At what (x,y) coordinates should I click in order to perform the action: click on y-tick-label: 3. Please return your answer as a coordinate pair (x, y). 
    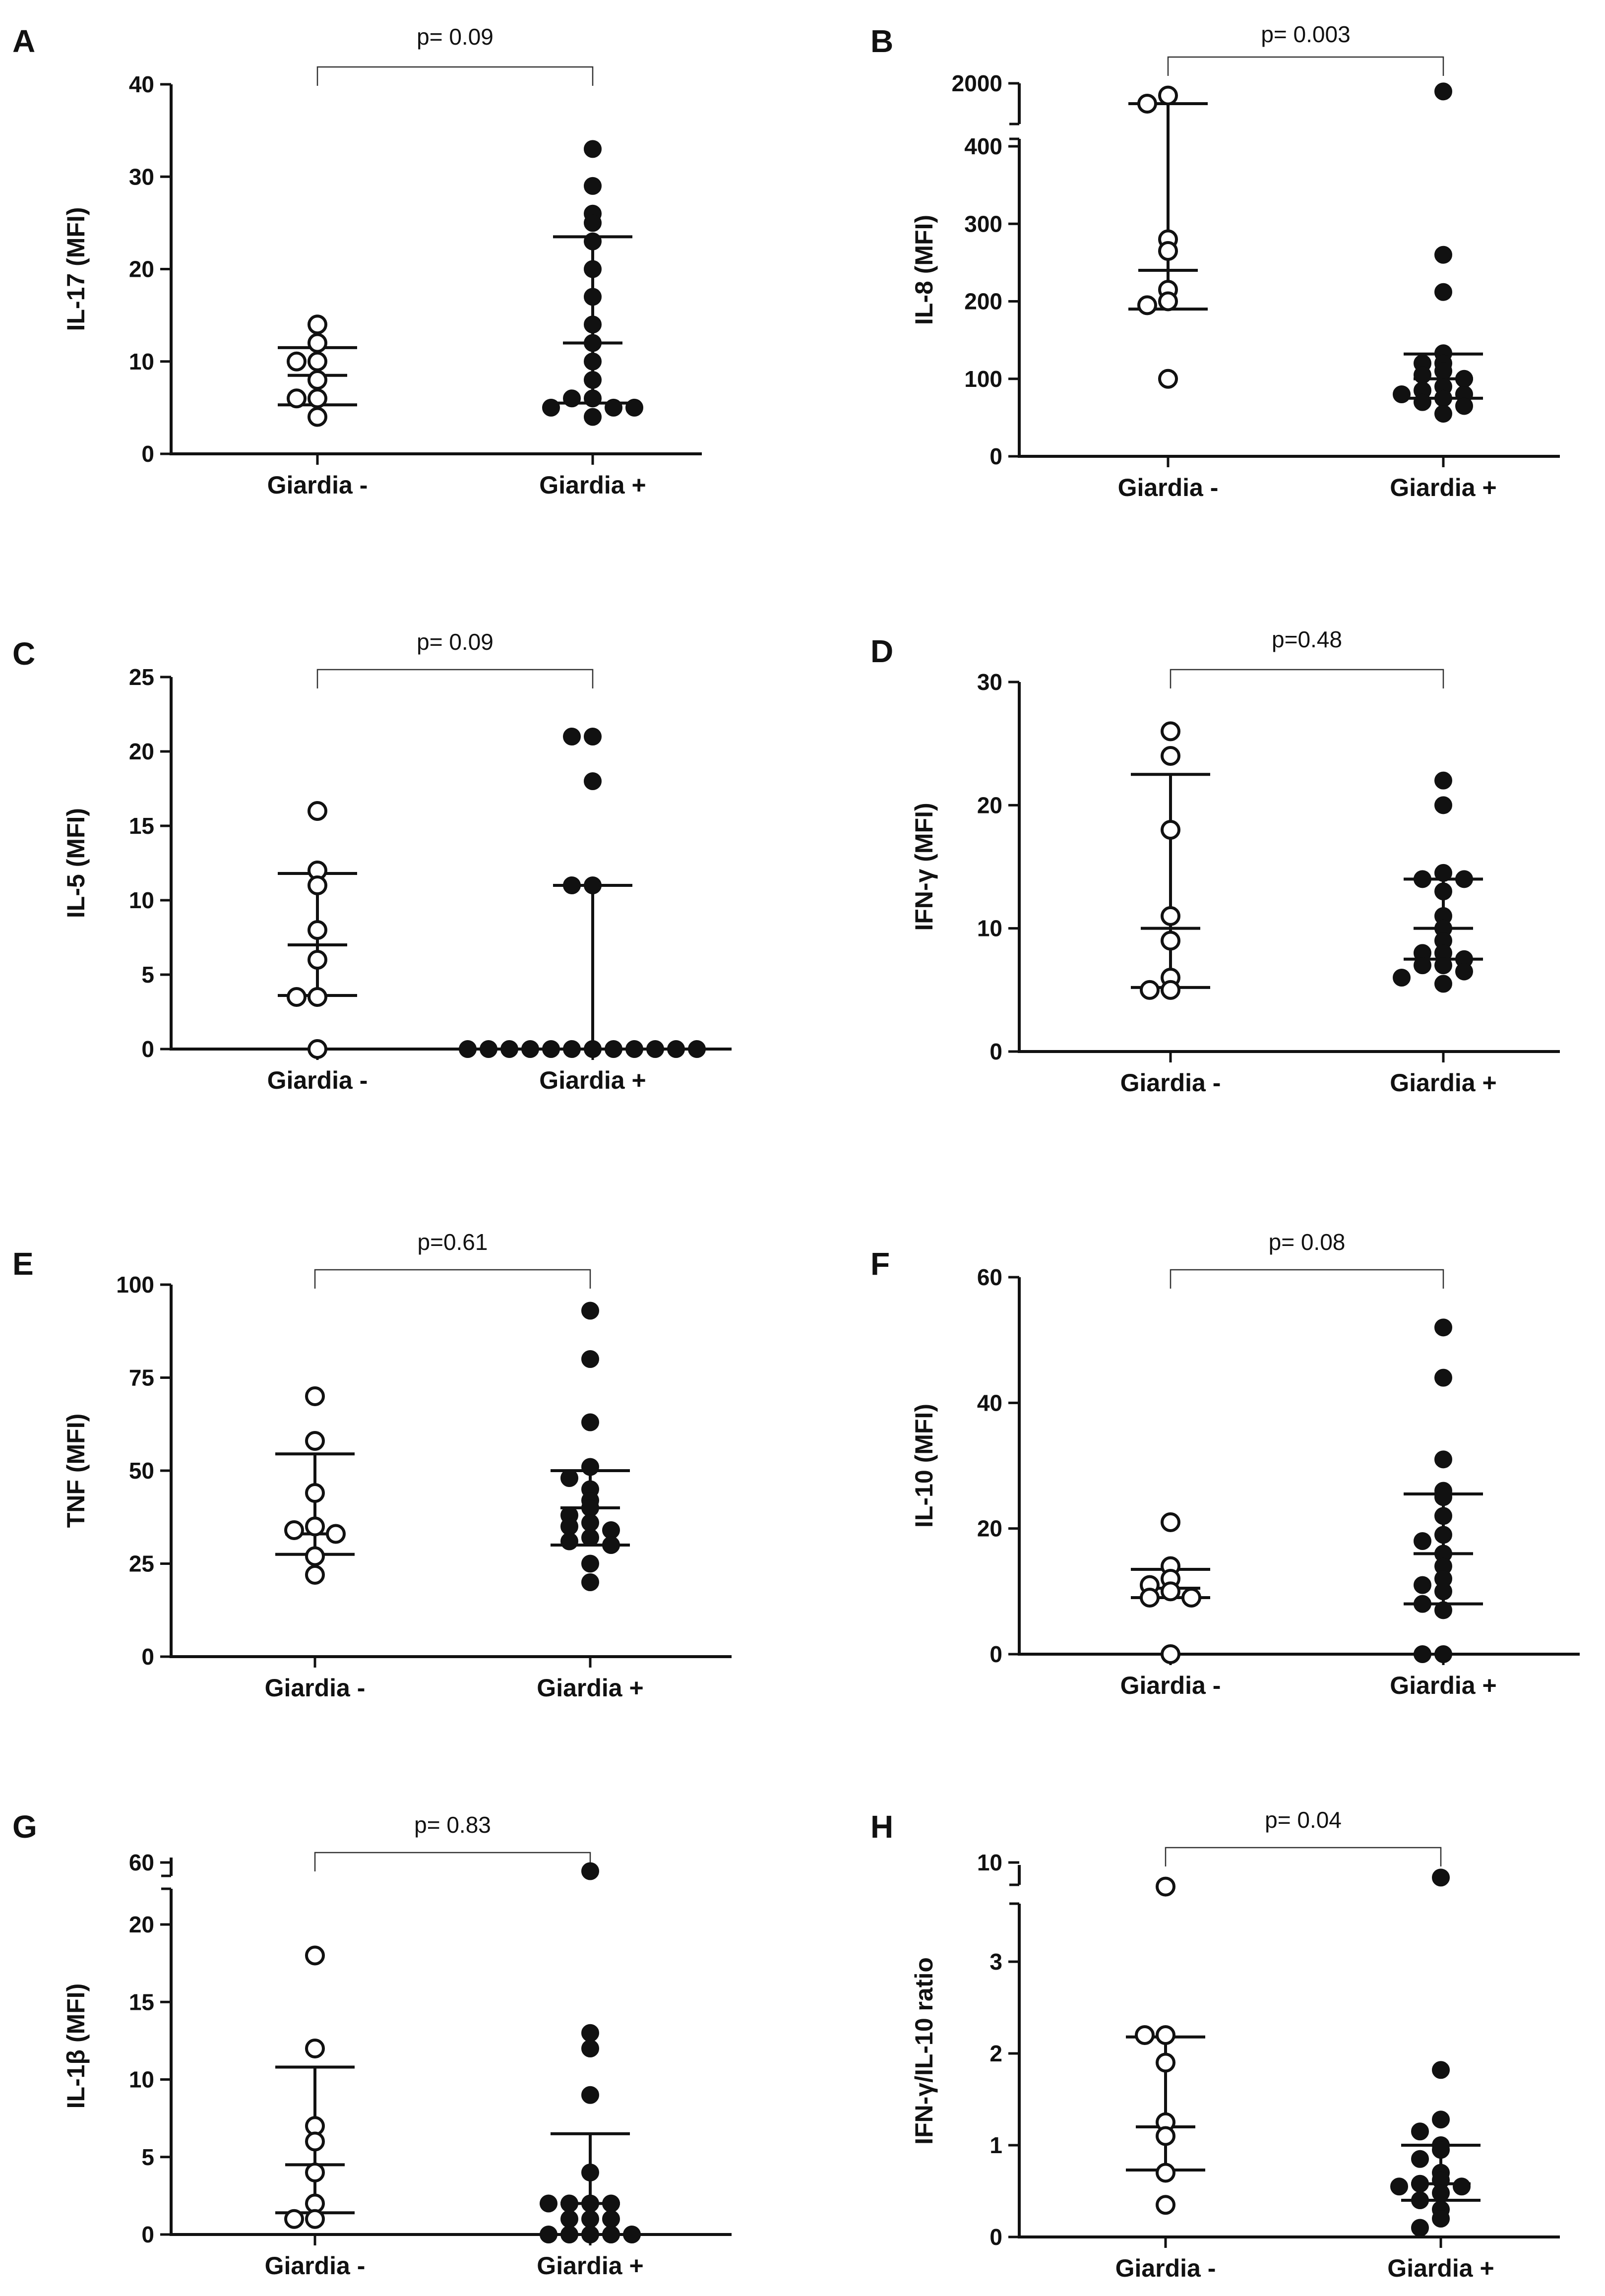
    Looking at the image, I should click on (995, 1962).